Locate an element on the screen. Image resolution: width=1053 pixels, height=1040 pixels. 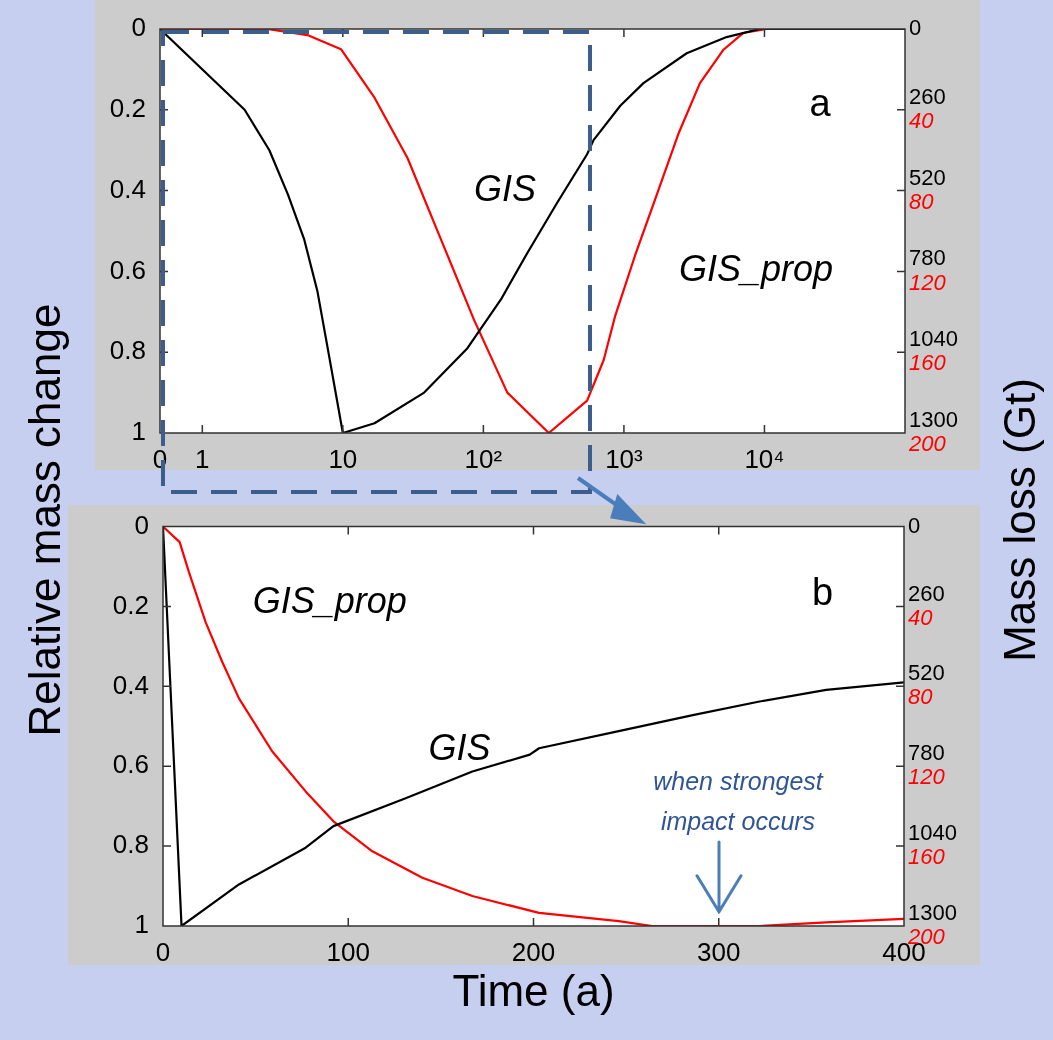
x-axis-title: Time (a) is located at coordinates (533, 990).